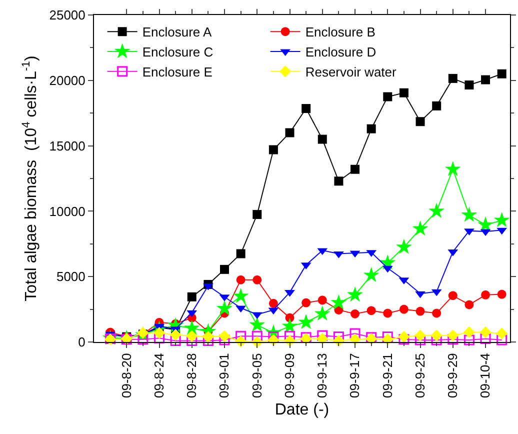 The width and height of the screenshot is (518, 434). I want to click on x-tick-label: 09-10-4, so click(485, 375).